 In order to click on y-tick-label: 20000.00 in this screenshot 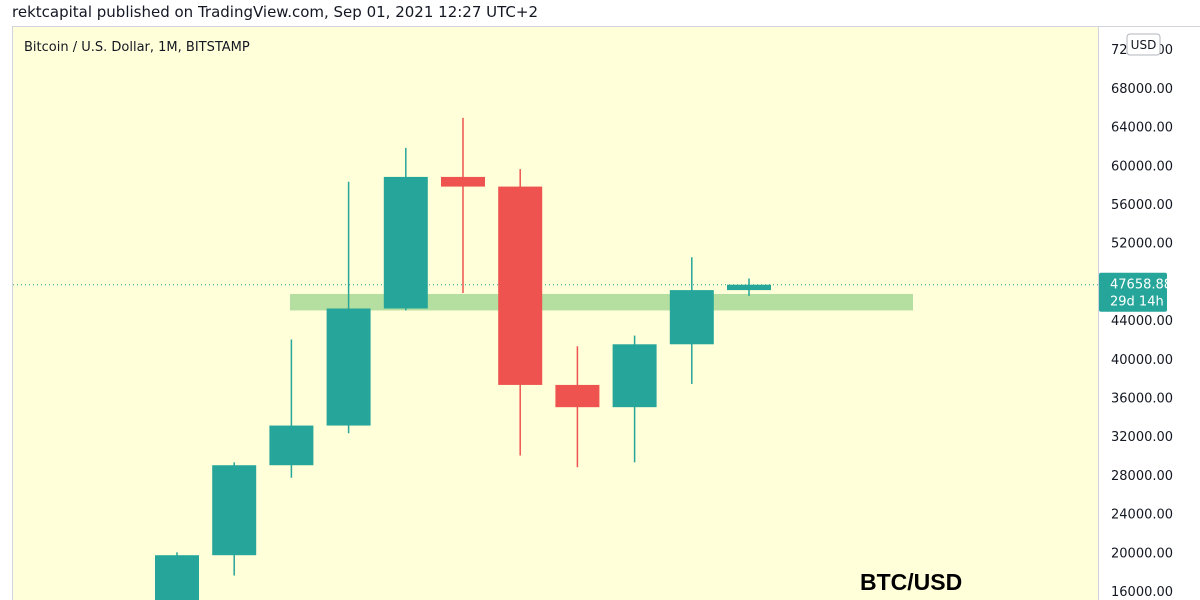, I will do `click(1142, 553)`.